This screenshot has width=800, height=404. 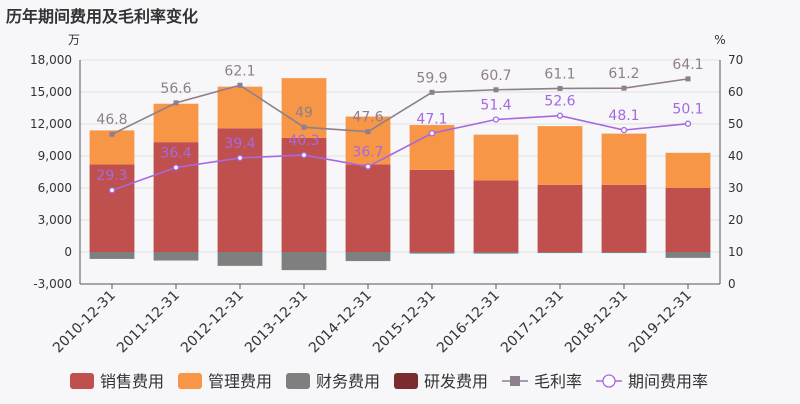 What do you see at coordinates (431, 119) in the screenshot?
I see `data-label-期间费用率: 47.1` at bounding box center [431, 119].